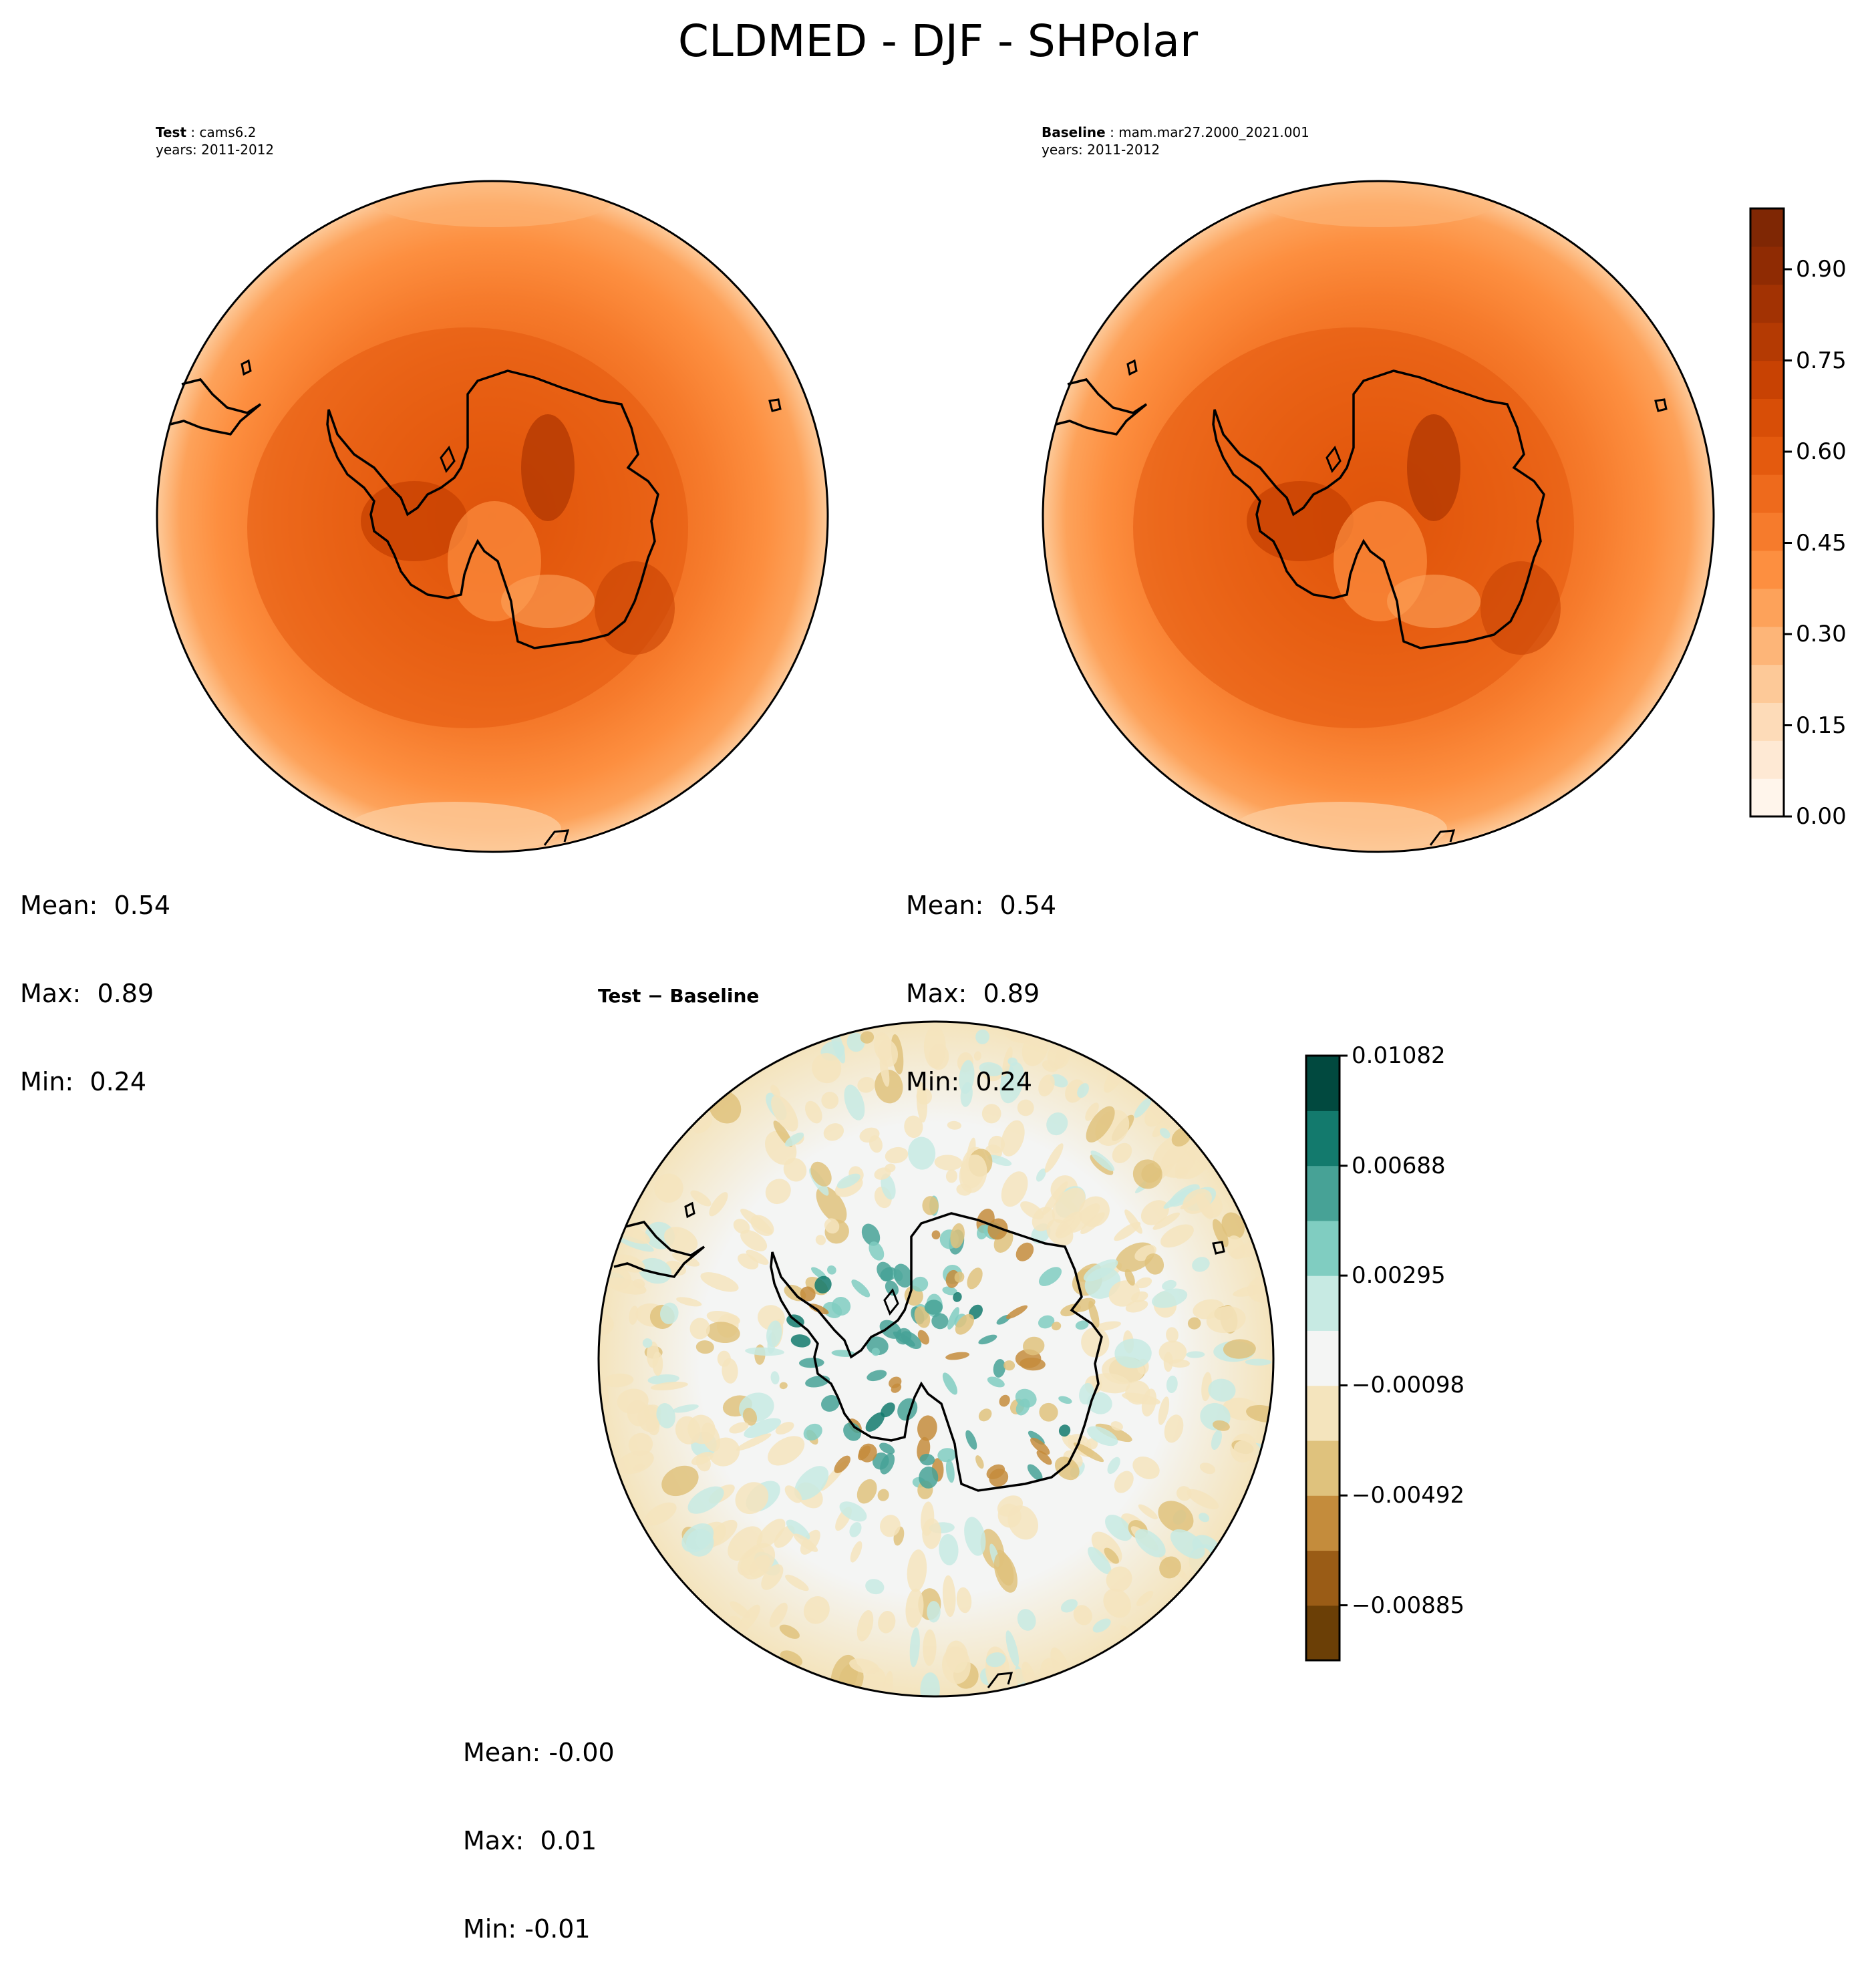 The width and height of the screenshot is (1876, 1973). Describe the element at coordinates (689, 1210) in the screenshot. I see `diff-island` at that location.